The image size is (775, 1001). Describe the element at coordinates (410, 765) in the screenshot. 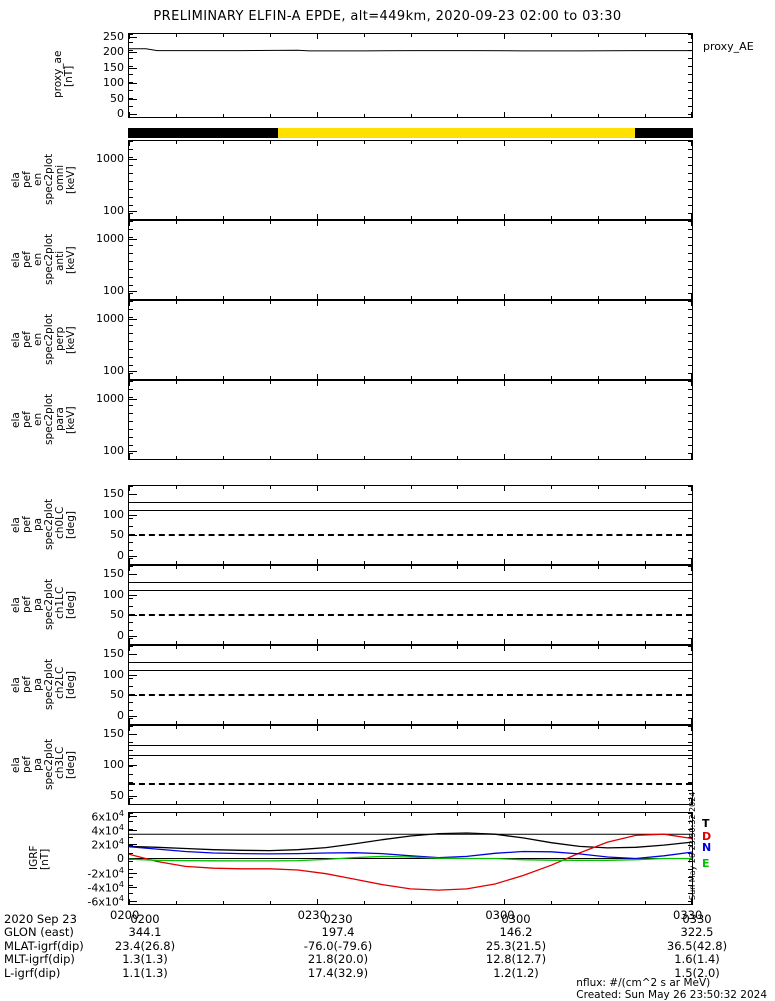

I see `panel-pa-ch3lc` at that location.